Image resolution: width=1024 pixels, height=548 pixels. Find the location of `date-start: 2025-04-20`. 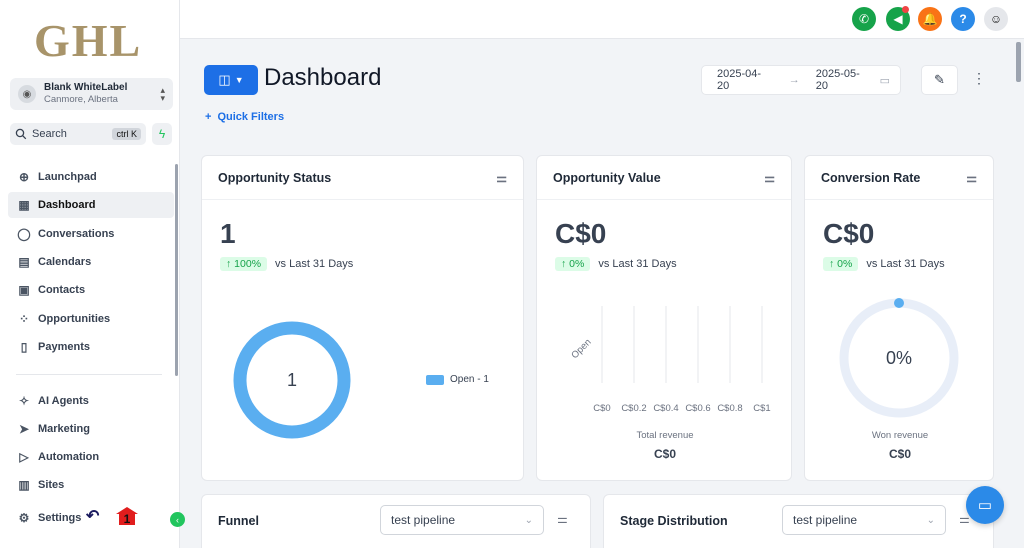

date-start: 2025-04-20 is located at coordinates (739, 80).